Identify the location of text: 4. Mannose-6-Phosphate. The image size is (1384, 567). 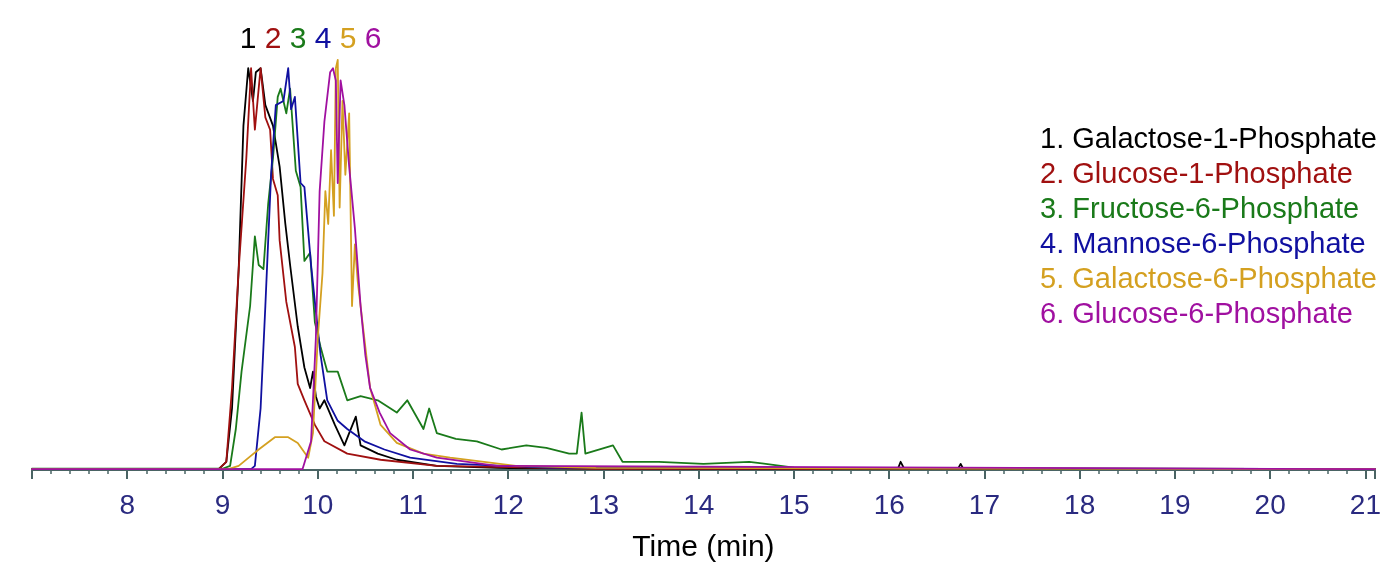
(1203, 242).